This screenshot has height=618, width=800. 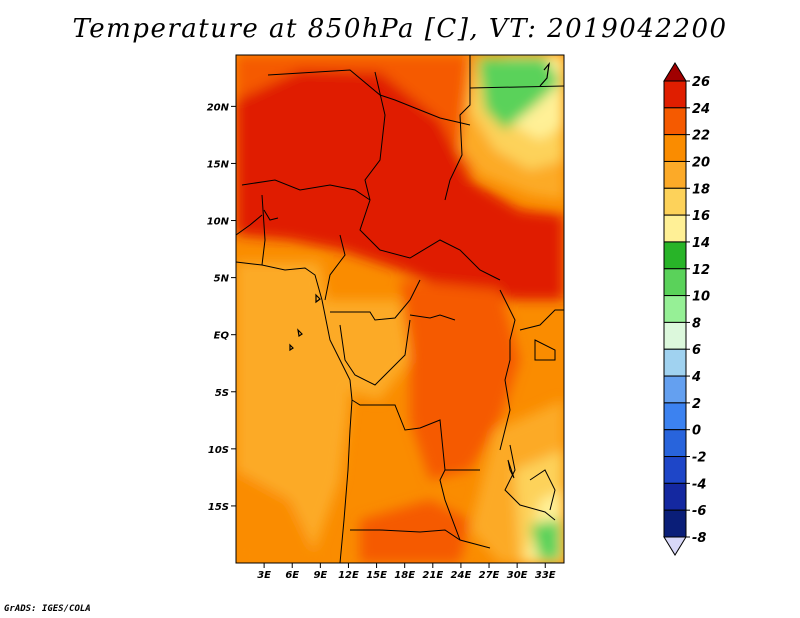 I want to click on boundary-nigeria-benin-north, so click(x=249, y=225).